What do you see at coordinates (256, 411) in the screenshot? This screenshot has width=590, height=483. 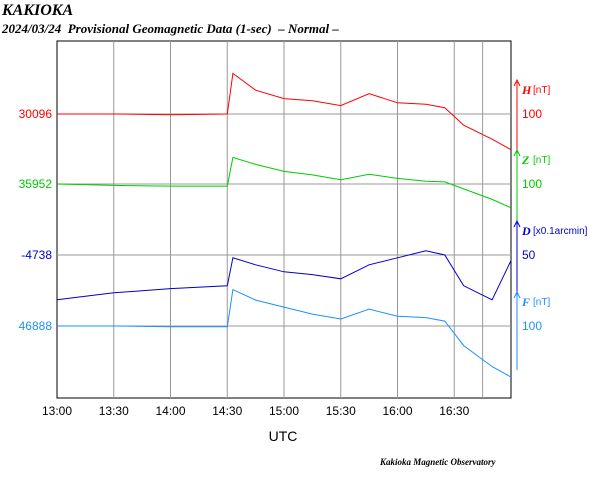 I see `x-axis-tick-labels: 13:00 13:30 14:00 14:30 15:00 15:30 16:00 16:30` at bounding box center [256, 411].